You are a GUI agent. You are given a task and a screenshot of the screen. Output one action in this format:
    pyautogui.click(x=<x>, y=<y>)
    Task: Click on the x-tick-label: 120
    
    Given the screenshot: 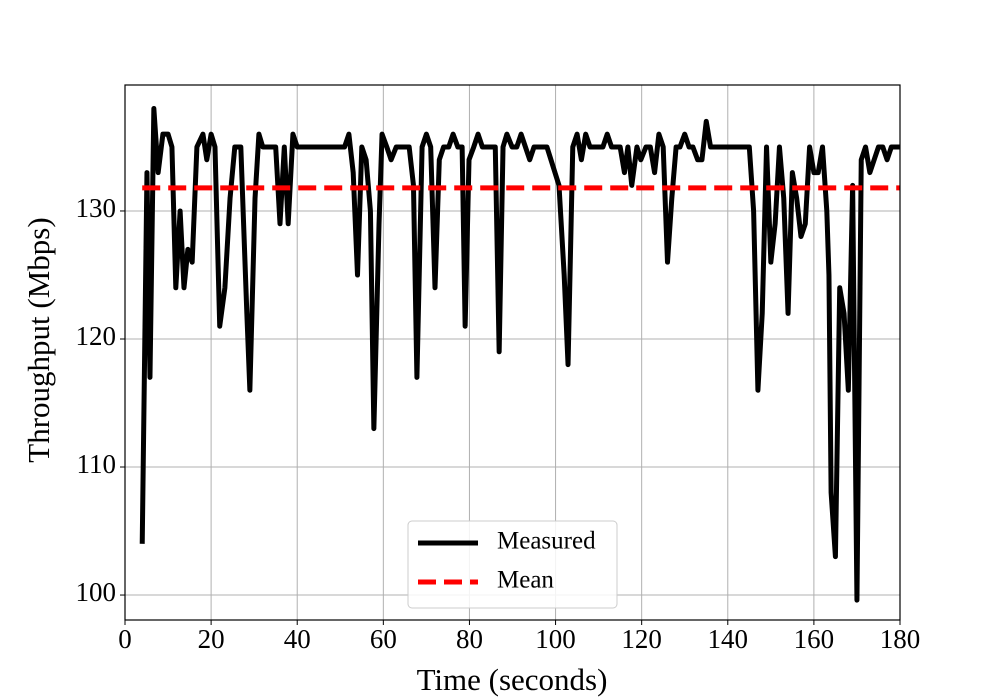 What is the action you would take?
    pyautogui.click(x=641, y=639)
    